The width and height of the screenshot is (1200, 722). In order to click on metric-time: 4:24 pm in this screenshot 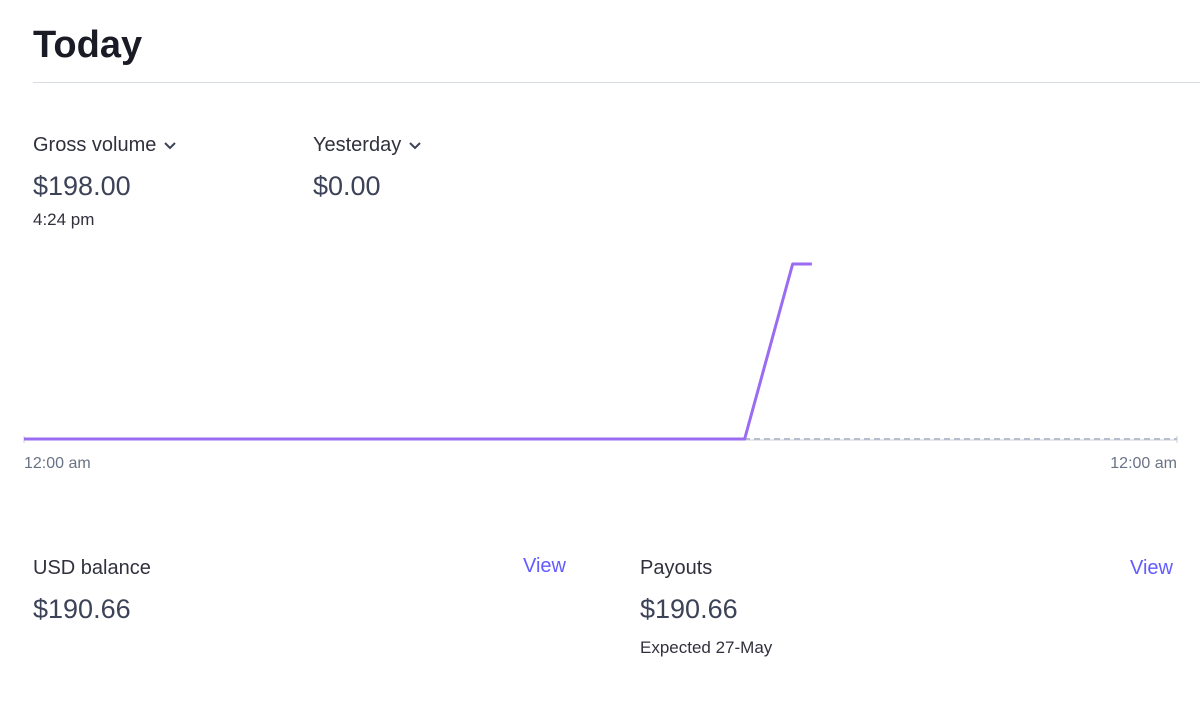, I will do `click(64, 219)`.